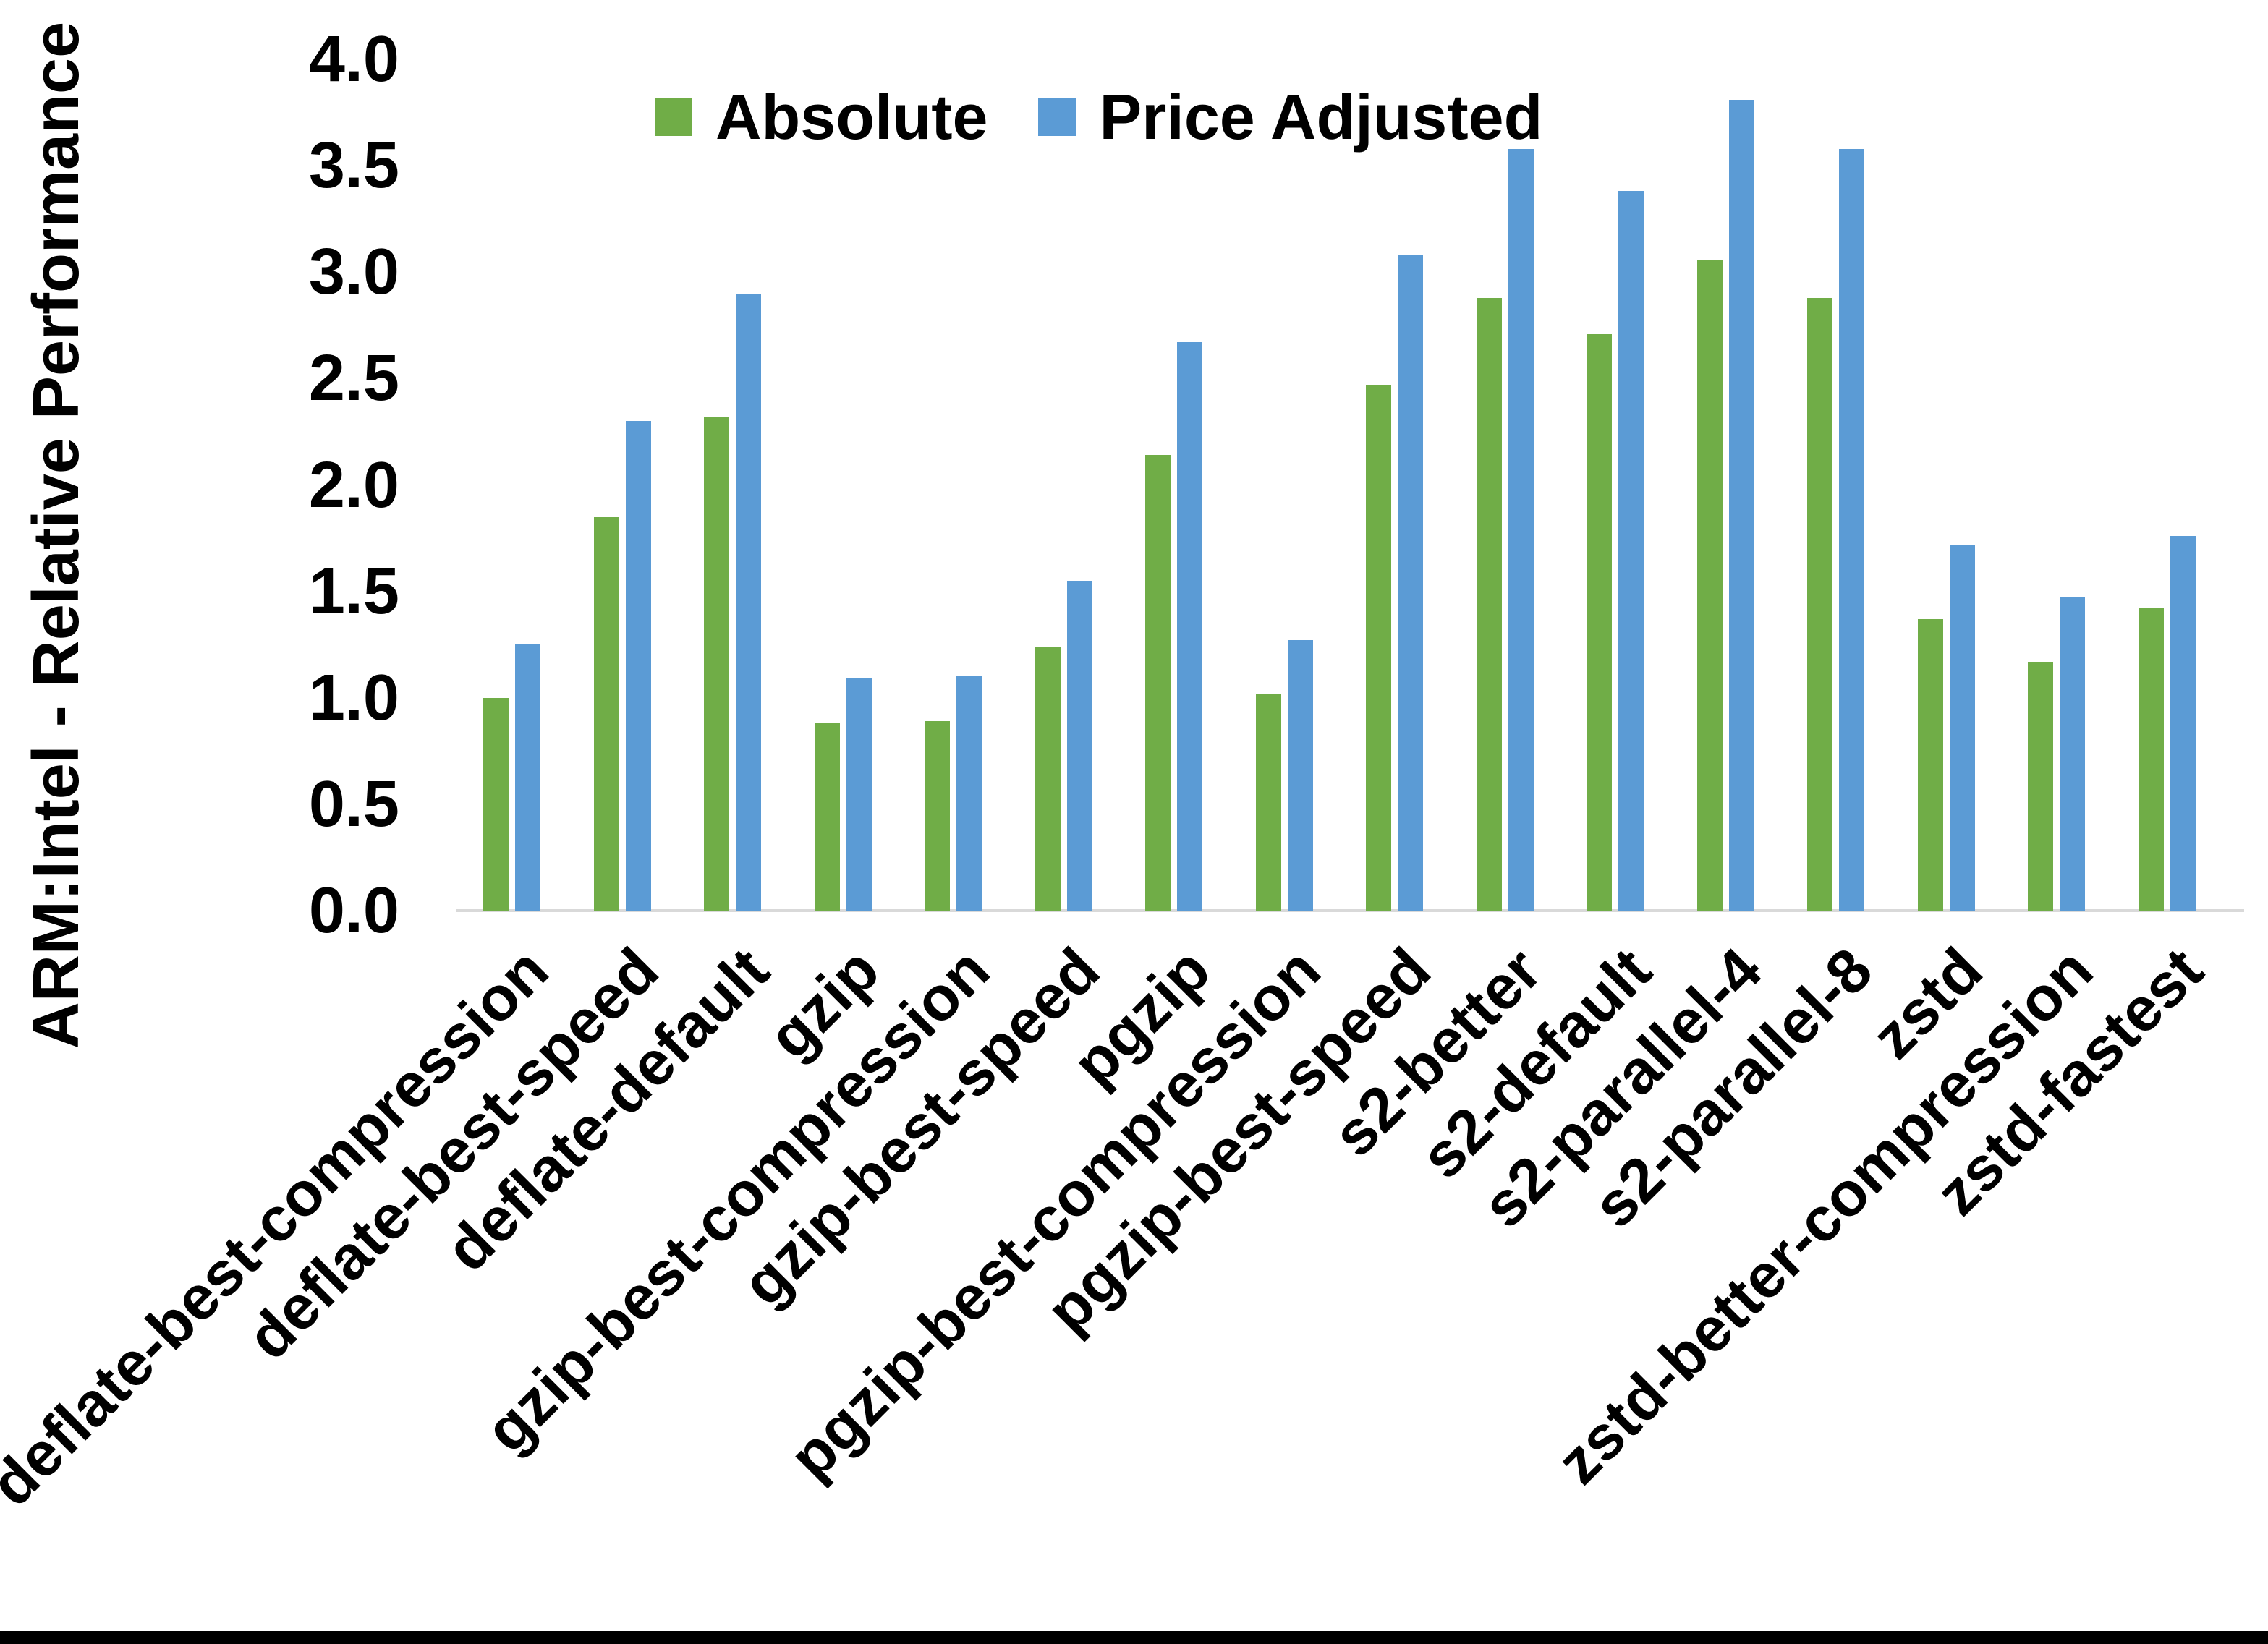  I want to click on bar-absolute-s2-better, so click(1489, 604).